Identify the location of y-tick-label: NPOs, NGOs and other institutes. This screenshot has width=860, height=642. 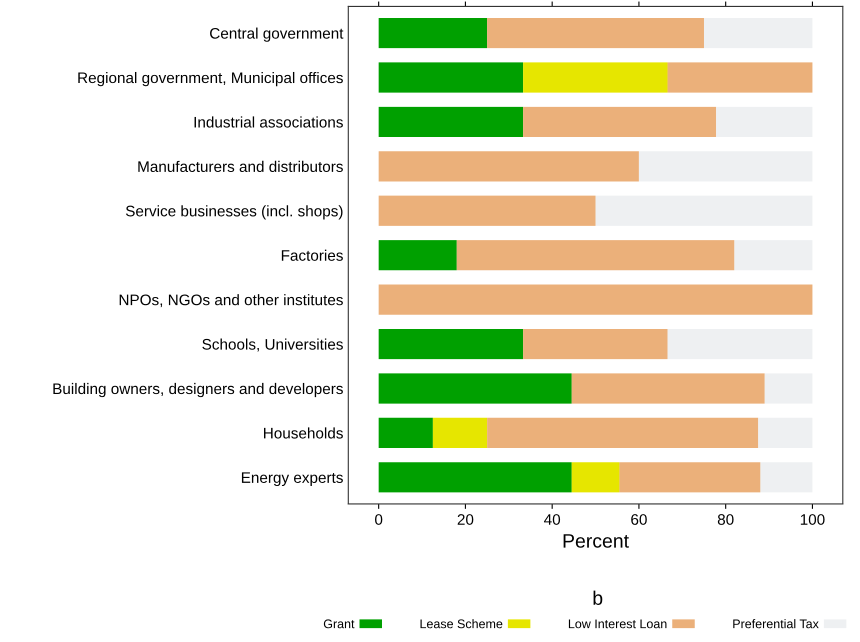
(231, 301).